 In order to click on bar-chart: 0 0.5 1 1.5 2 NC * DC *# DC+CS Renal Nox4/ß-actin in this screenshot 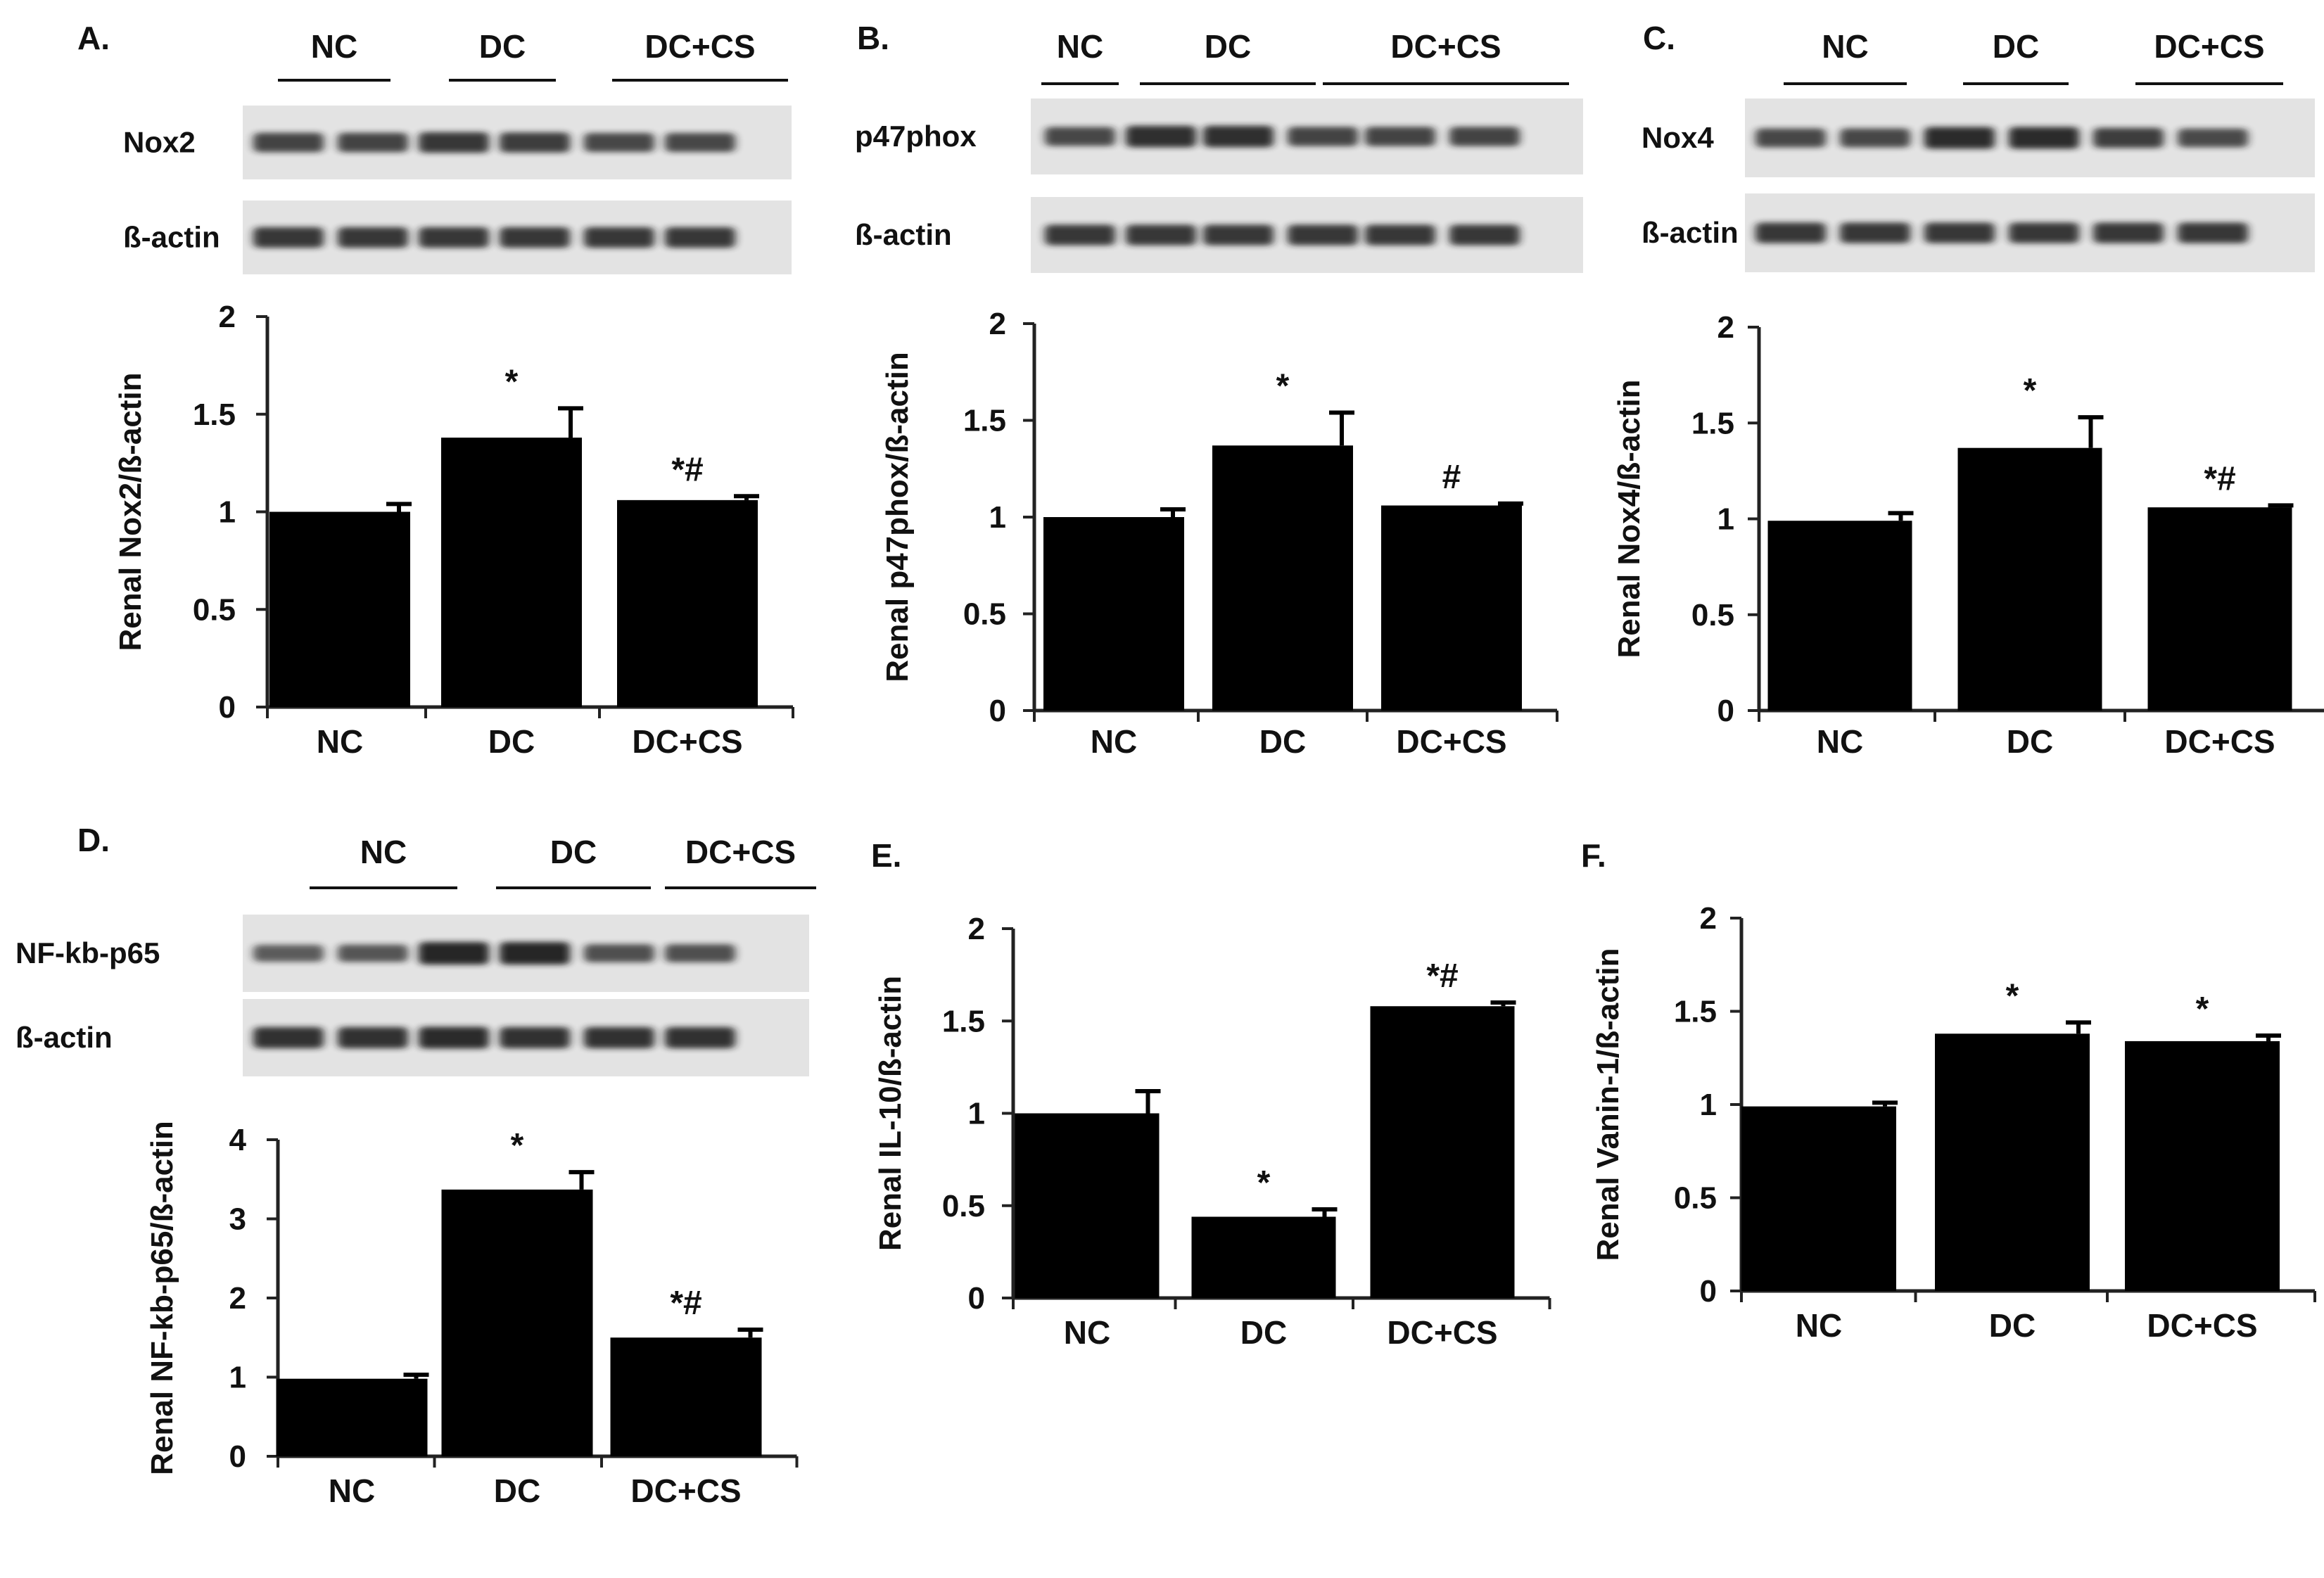, I will do `click(1968, 535)`.